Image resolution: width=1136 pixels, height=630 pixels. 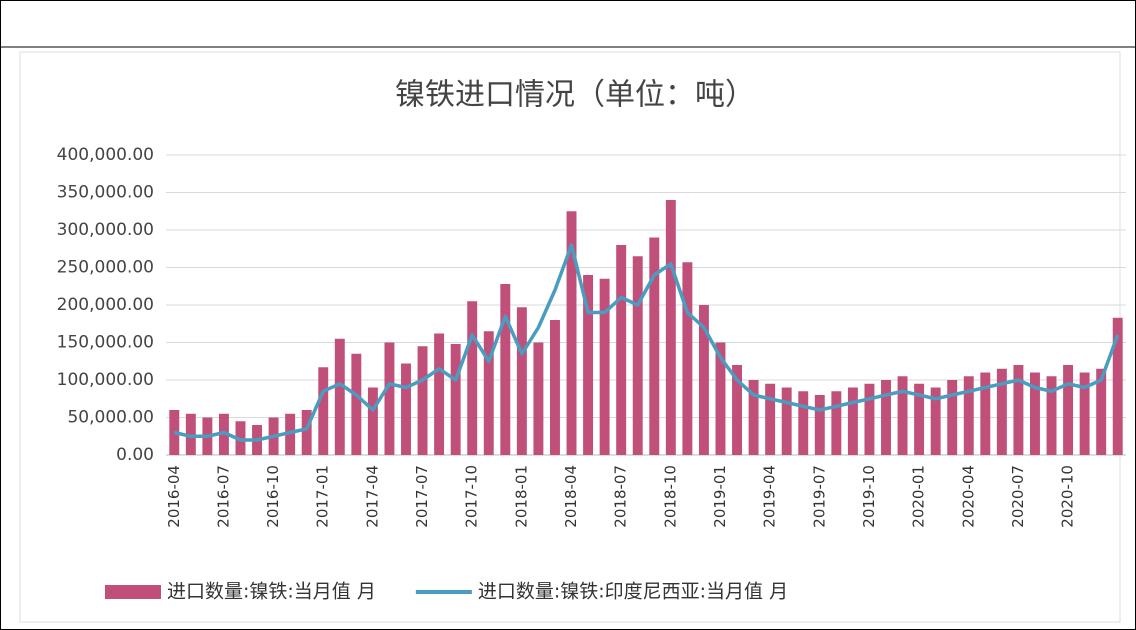 I want to click on x-tick-label: 2020-04, so click(x=968, y=496).